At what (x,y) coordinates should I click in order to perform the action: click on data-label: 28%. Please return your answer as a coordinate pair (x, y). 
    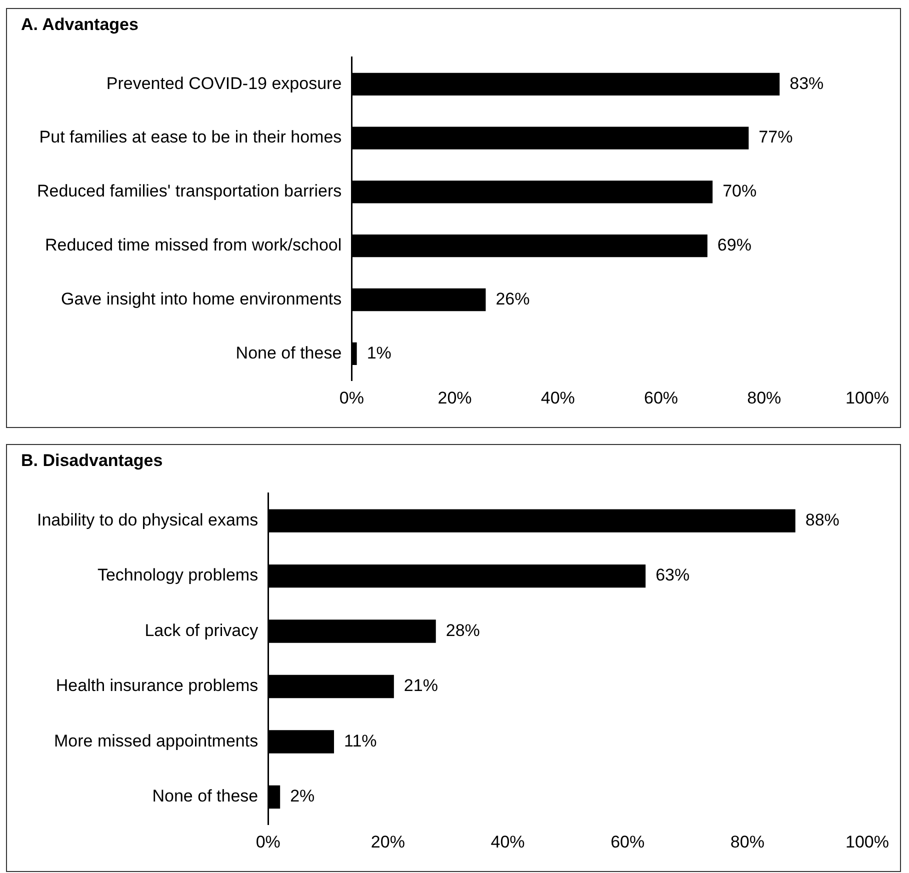
    Looking at the image, I should click on (463, 630).